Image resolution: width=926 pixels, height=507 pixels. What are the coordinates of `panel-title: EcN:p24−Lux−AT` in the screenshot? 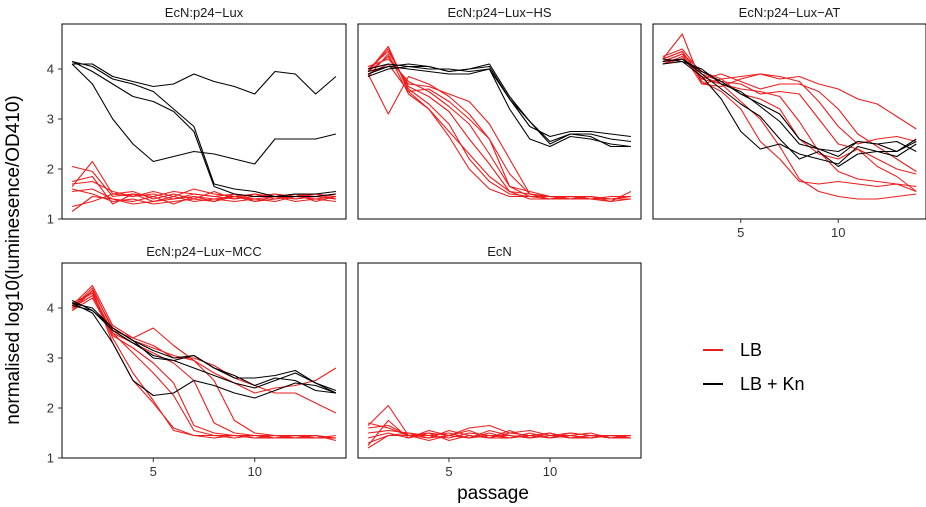 It's located at (790, 12).